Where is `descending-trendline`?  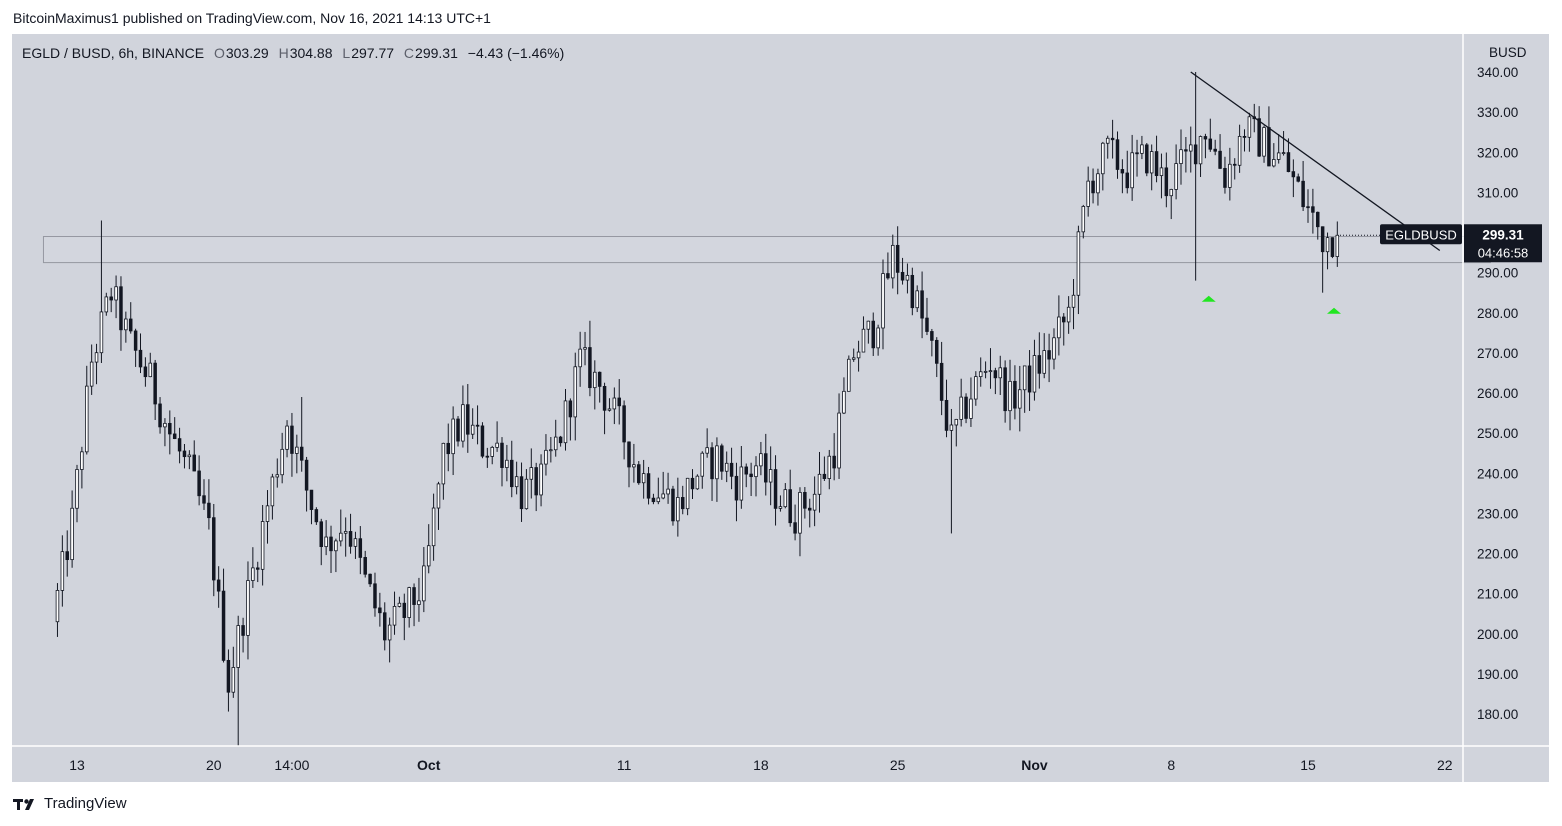
descending-trendline is located at coordinates (1315, 161).